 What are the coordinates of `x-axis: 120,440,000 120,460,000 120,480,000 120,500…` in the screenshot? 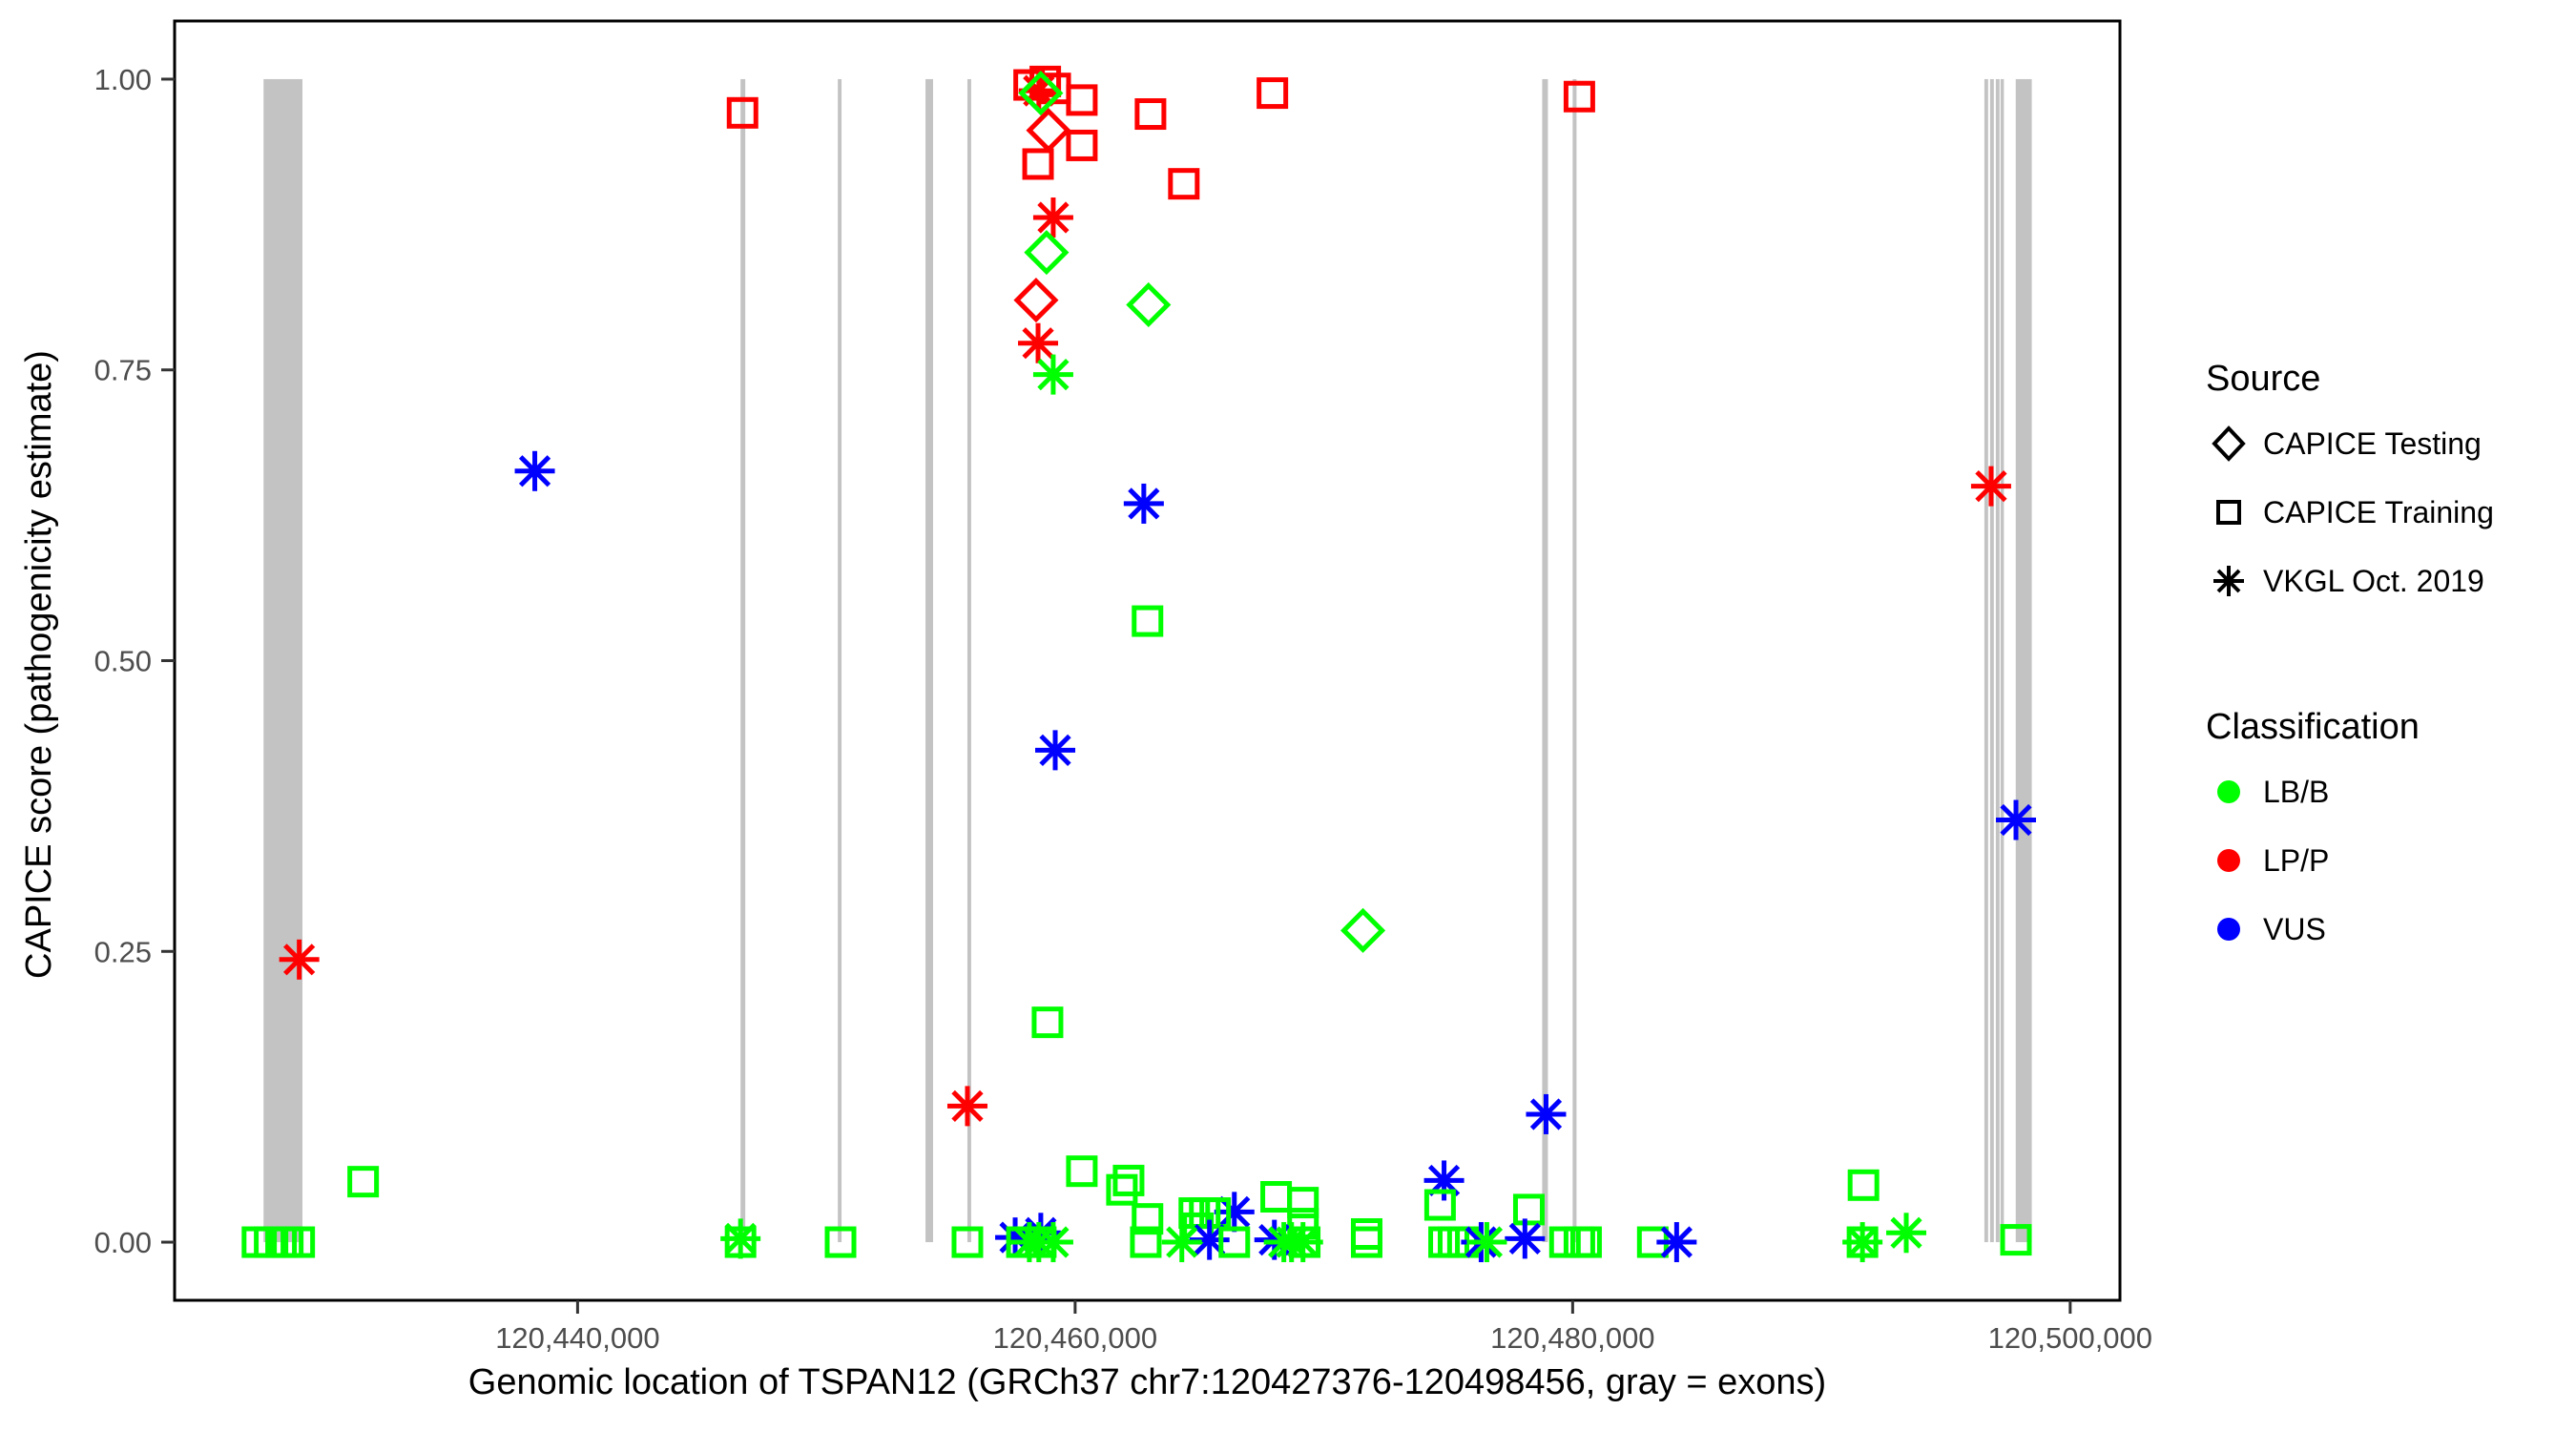 It's located at (1323, 1327).